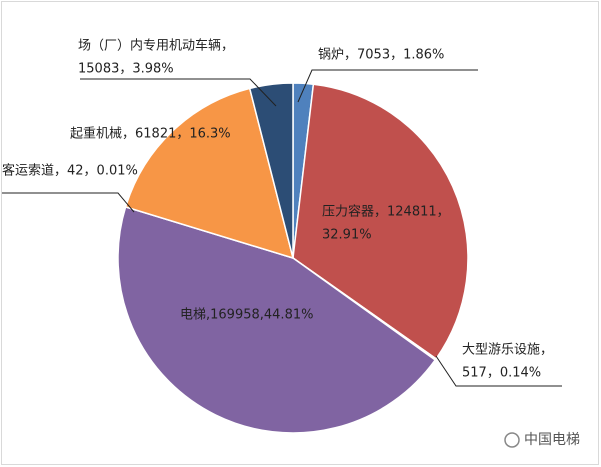 The image size is (601, 467). What do you see at coordinates (381, 55) in the screenshot?
I see `data-label: 锅炉，7053，1.86%` at bounding box center [381, 55].